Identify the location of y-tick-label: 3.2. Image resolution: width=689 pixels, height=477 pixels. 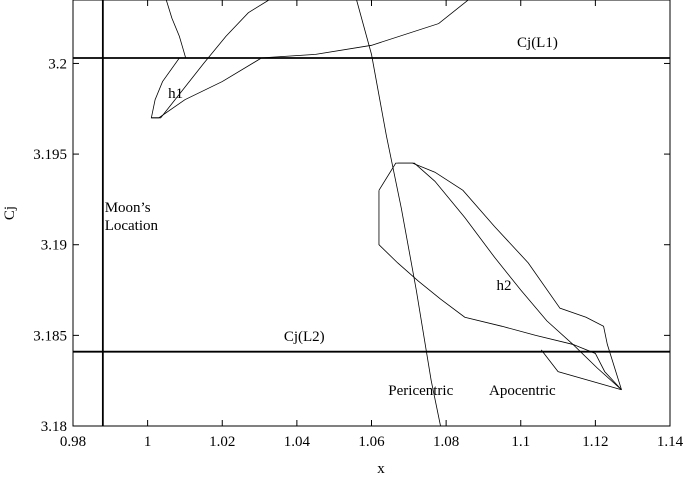
(57, 64).